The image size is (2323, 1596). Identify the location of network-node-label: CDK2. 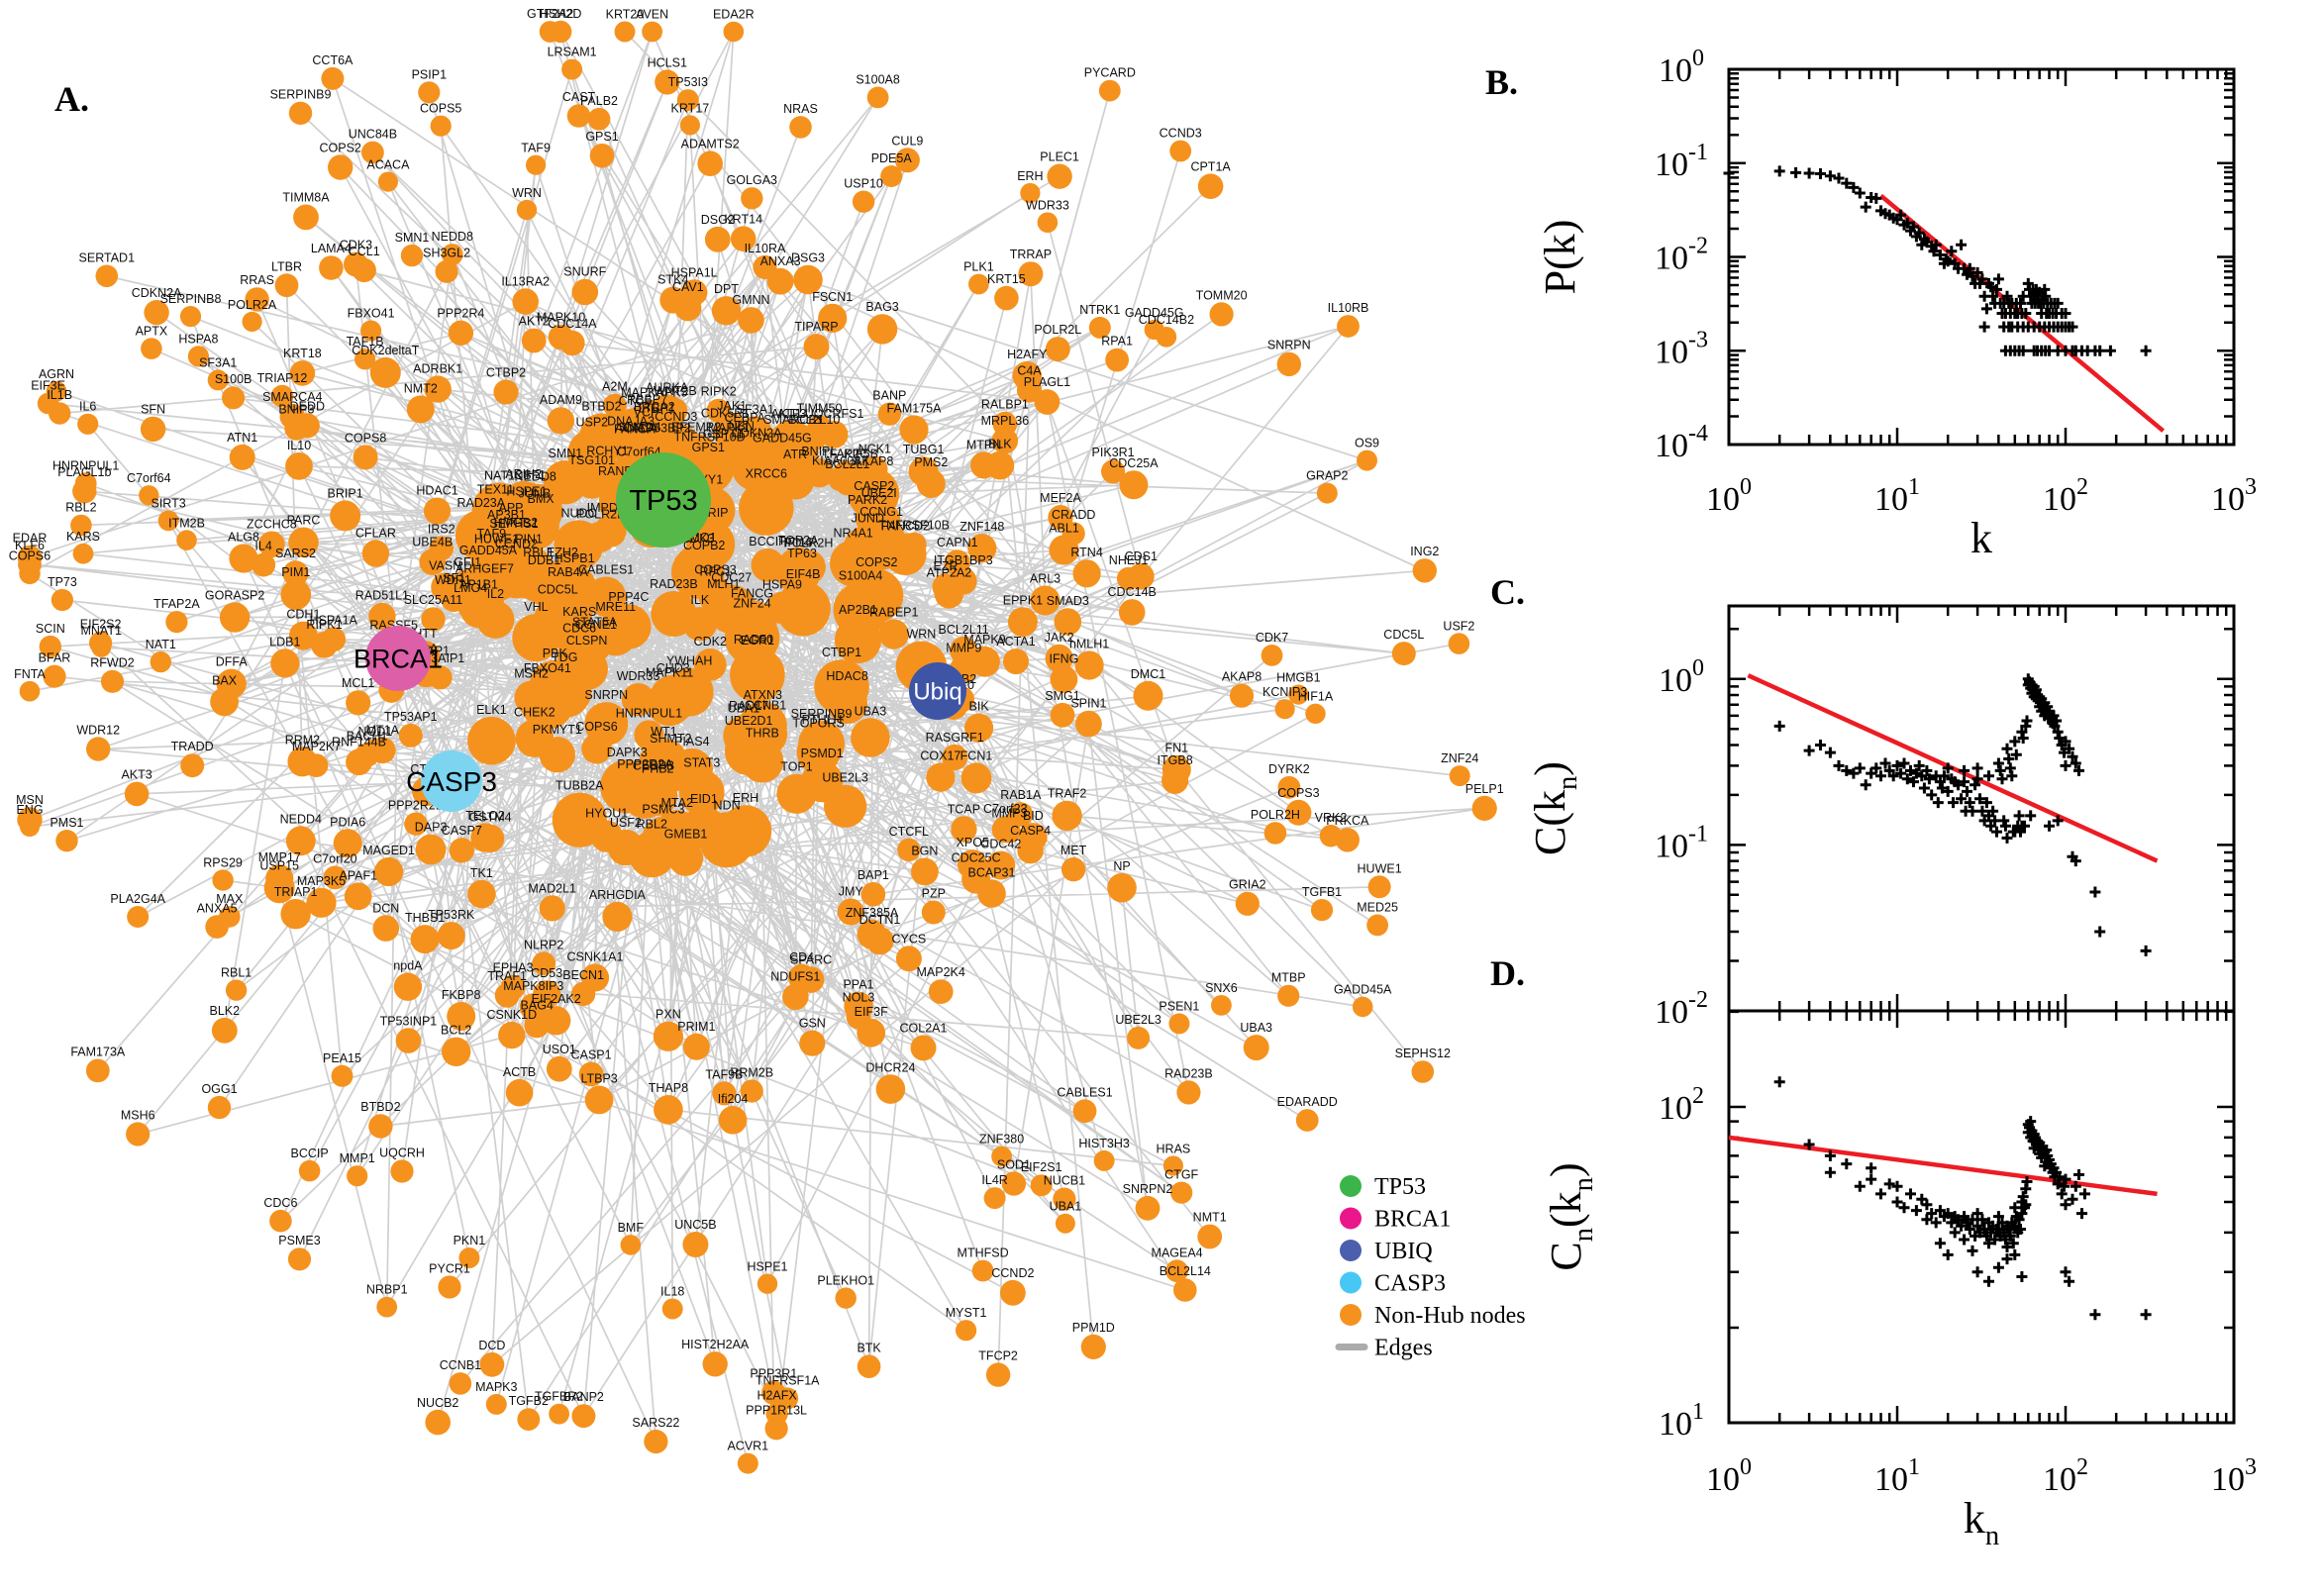
(710, 641).